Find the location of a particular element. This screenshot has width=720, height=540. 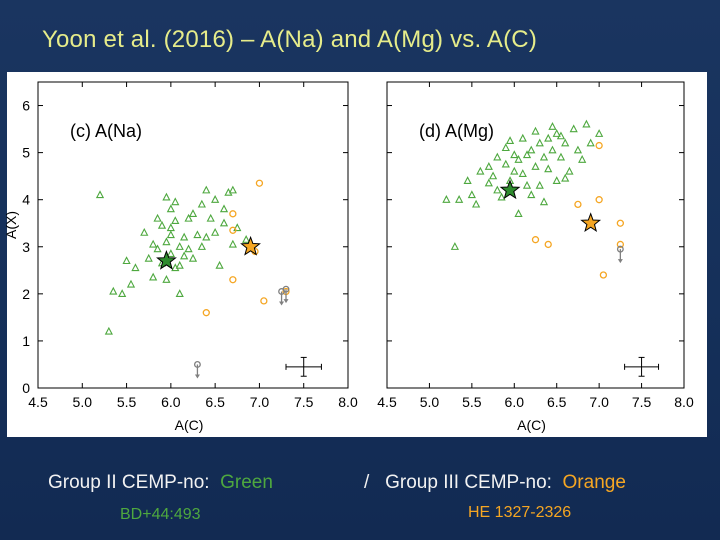

y-tick-label: 6 is located at coordinates (26, 106).